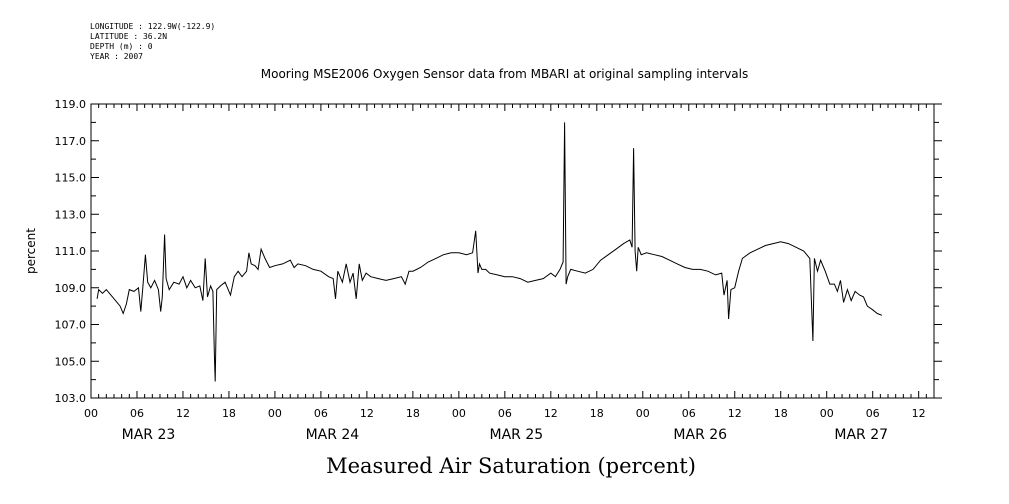 The height and width of the screenshot is (504, 1009). Describe the element at coordinates (861, 435) in the screenshot. I see `x-date-label: MAR 27` at that location.